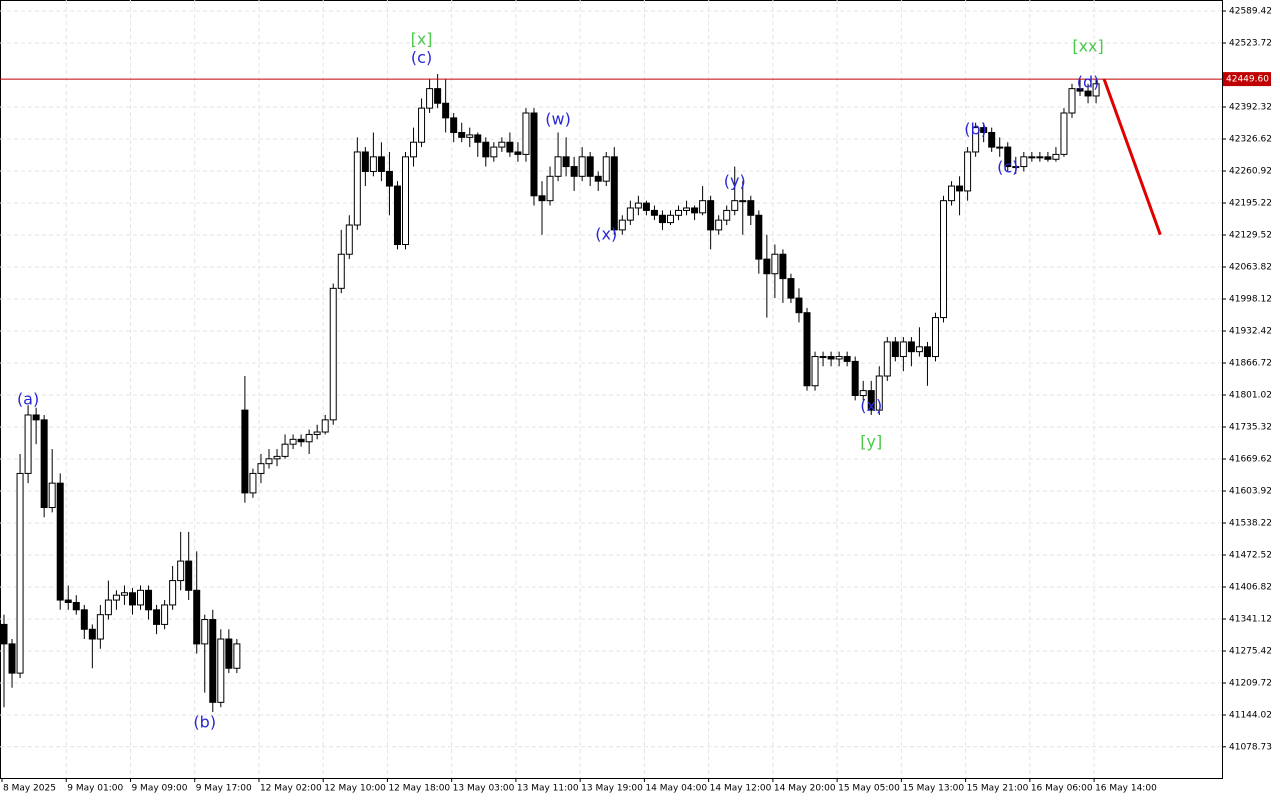  I want to click on y-tick-label: 42260.92, so click(1250, 171).